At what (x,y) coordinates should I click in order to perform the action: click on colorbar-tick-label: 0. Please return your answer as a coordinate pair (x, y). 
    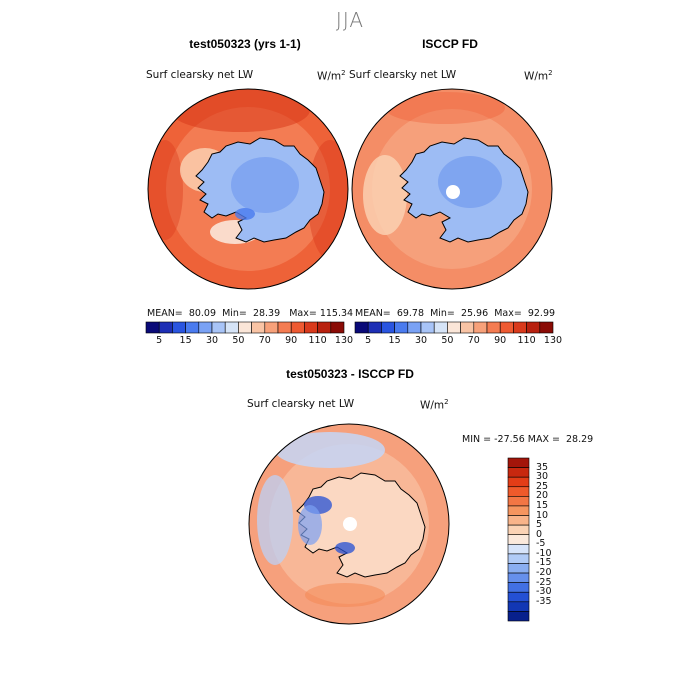
    Looking at the image, I should click on (539, 534).